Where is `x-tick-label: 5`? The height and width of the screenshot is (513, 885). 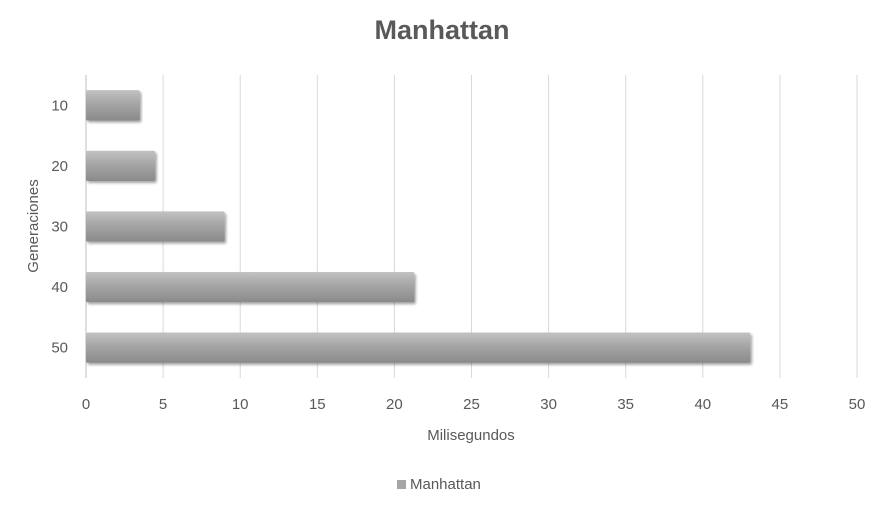 x-tick-label: 5 is located at coordinates (163, 404).